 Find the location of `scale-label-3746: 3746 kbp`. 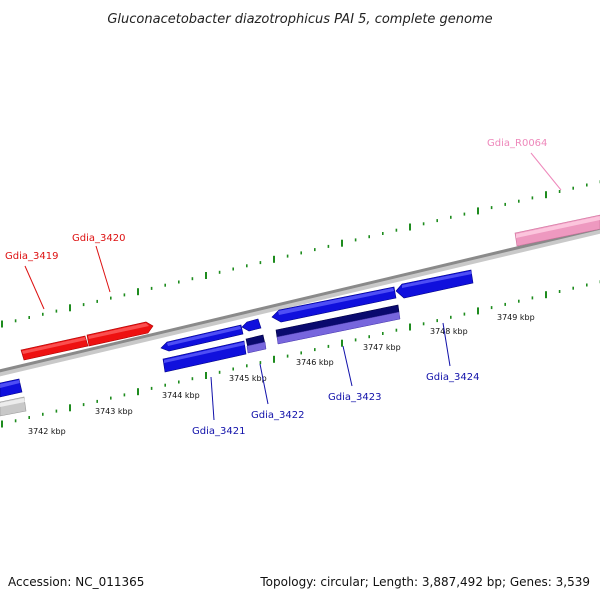

scale-label-3746: 3746 kbp is located at coordinates (315, 362).